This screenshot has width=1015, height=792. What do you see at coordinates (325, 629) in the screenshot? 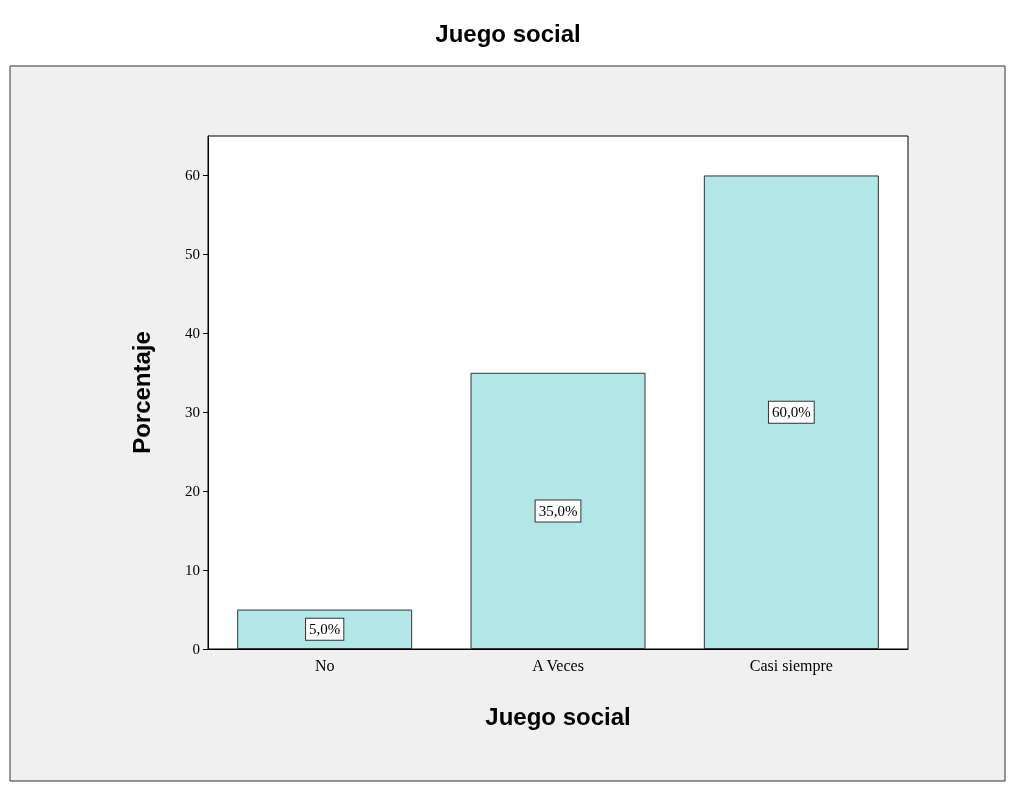
I see `data-label: 5,0%` at bounding box center [325, 629].